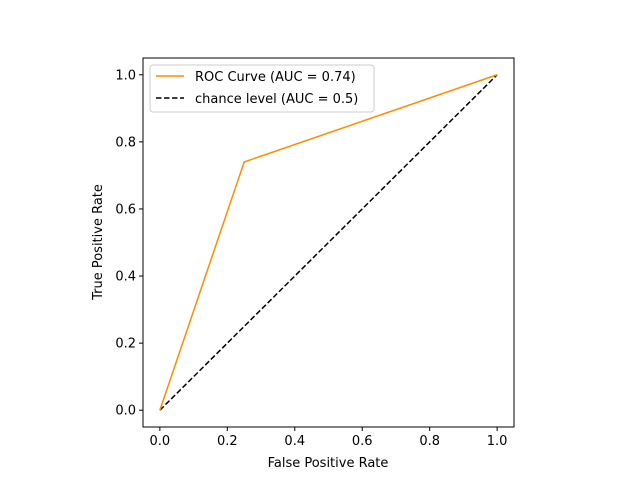 The width and height of the screenshot is (640, 480). Describe the element at coordinates (329, 438) in the screenshot. I see `x-axis-ticks: 0.0 0.2 0.4 0.6 0.8 1.0` at that location.